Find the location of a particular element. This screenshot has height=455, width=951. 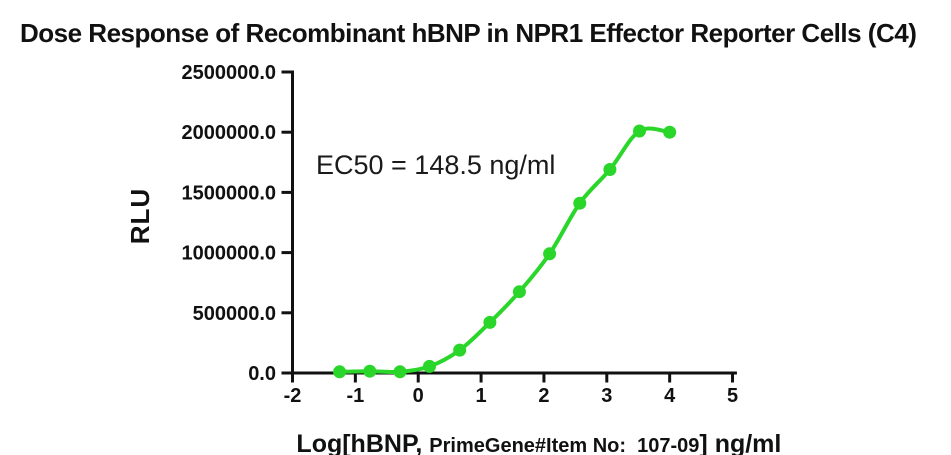

x-tick-label: 4 is located at coordinates (670, 396).